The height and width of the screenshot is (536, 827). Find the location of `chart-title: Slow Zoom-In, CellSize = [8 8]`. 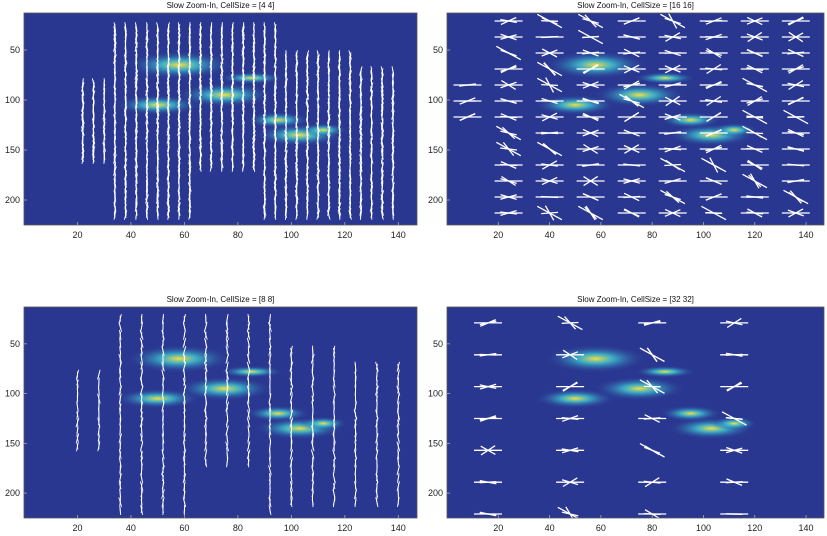

chart-title: Slow Zoom-In, CellSize = [8 8] is located at coordinates (221, 299).